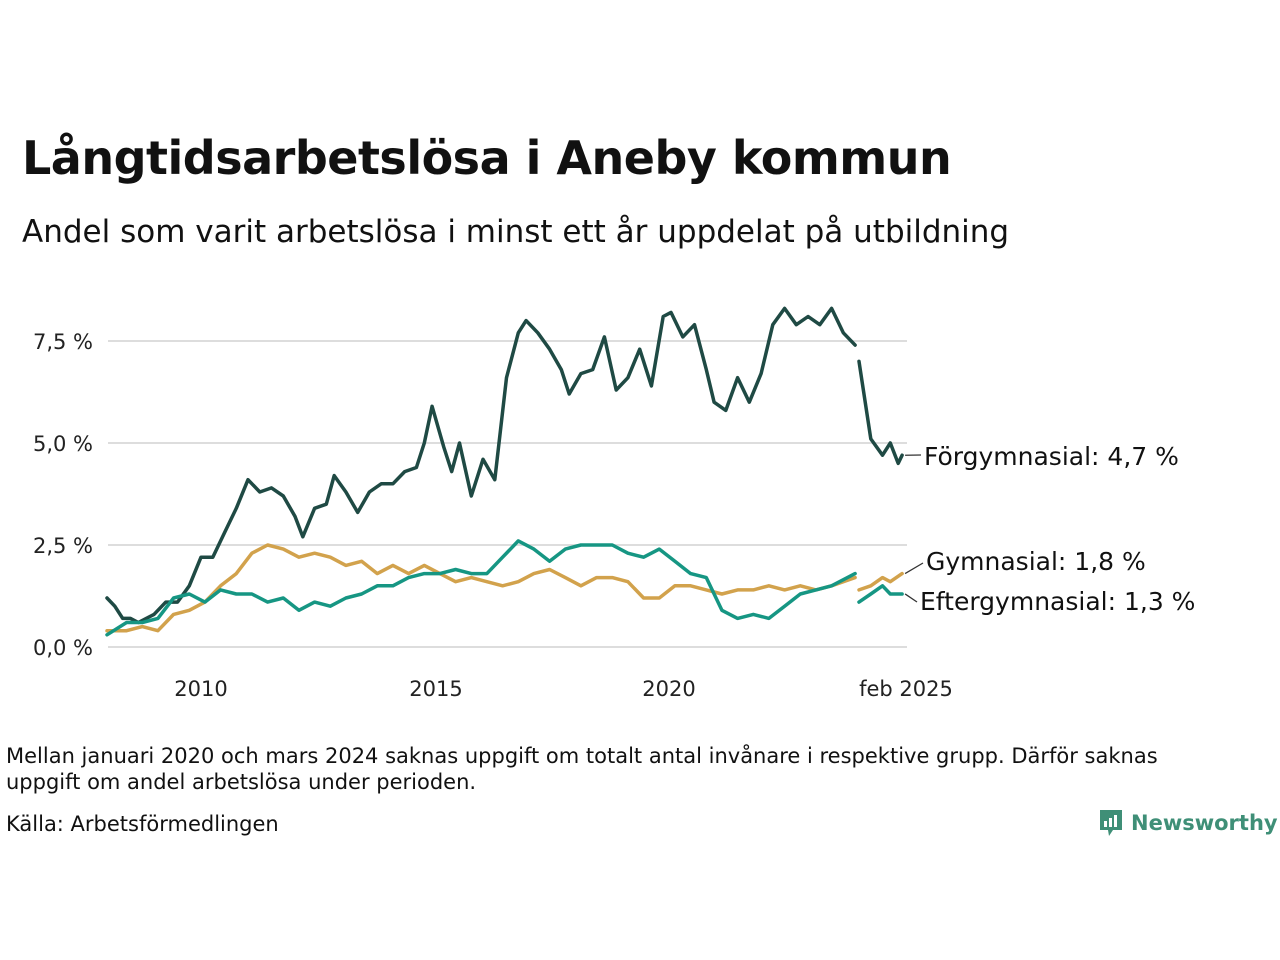  I want to click on x-tick-label: 2020, so click(668, 689).